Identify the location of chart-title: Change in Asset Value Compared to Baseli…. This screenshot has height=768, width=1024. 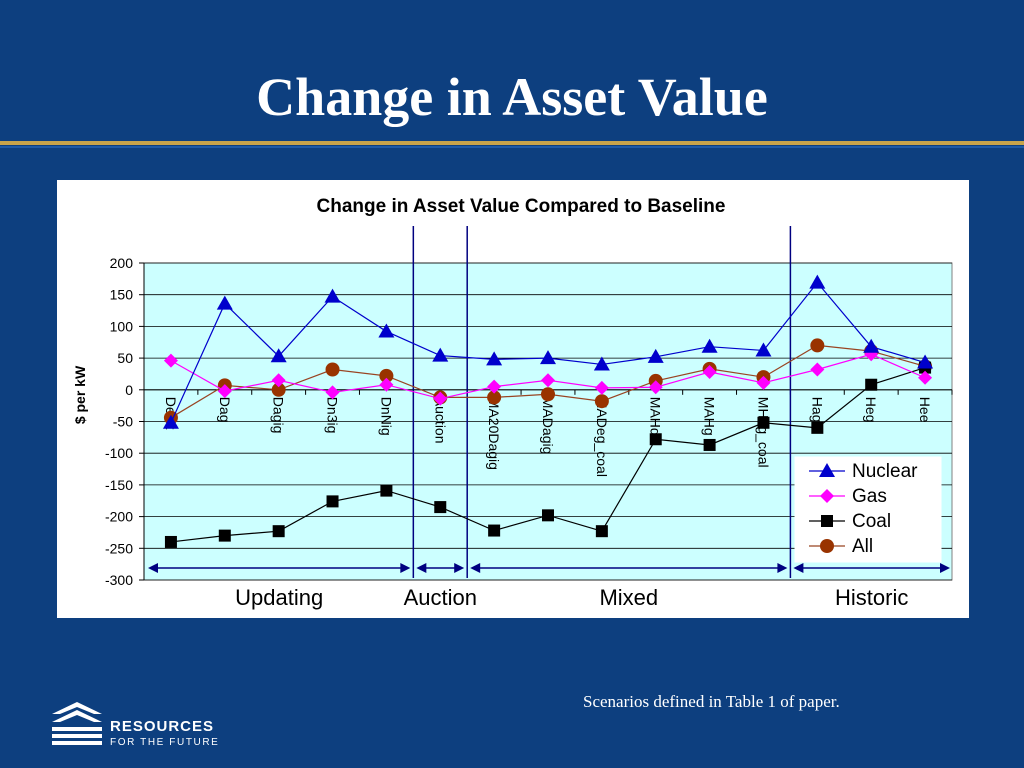
(521, 206).